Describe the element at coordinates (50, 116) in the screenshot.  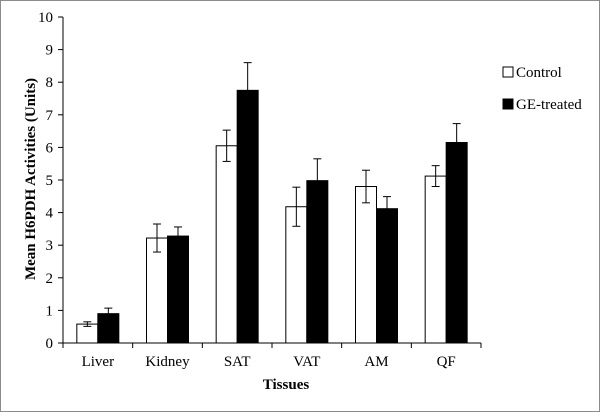
I see `y-tick-label: 7` at that location.